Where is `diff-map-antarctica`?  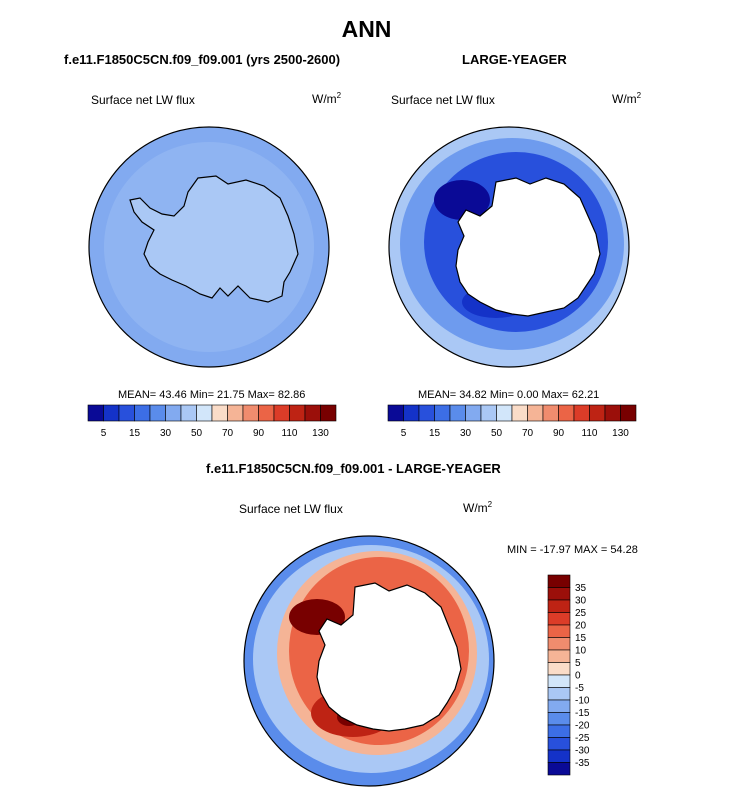 diff-map-antarctica is located at coordinates (389, 657).